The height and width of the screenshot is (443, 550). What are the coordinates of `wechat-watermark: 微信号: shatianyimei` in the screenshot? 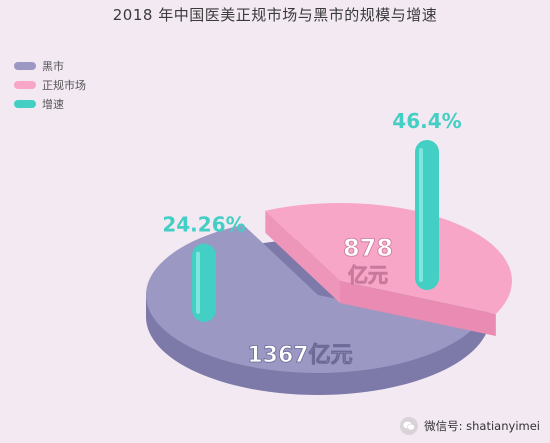 It's located at (470, 426).